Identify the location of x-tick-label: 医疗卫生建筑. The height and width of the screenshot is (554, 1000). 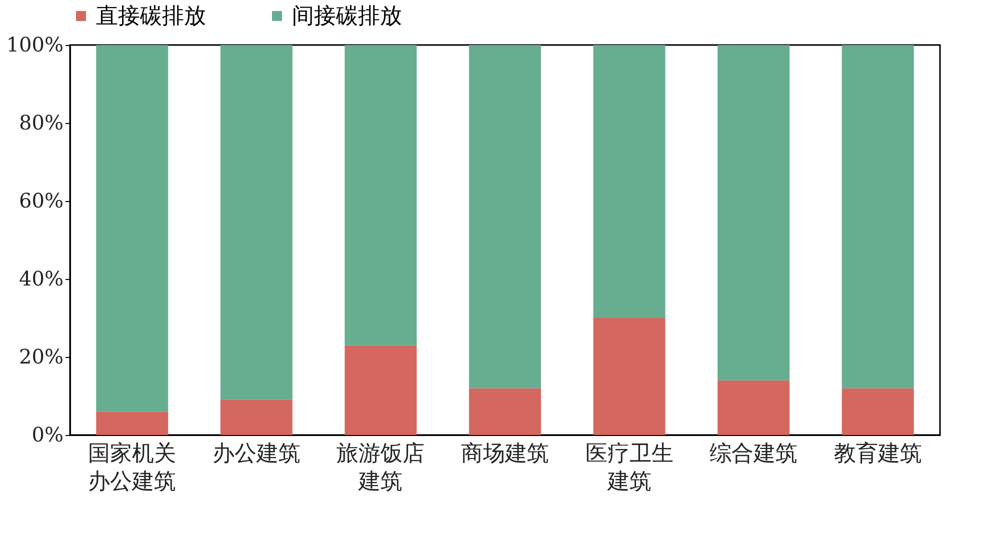
(629, 468).